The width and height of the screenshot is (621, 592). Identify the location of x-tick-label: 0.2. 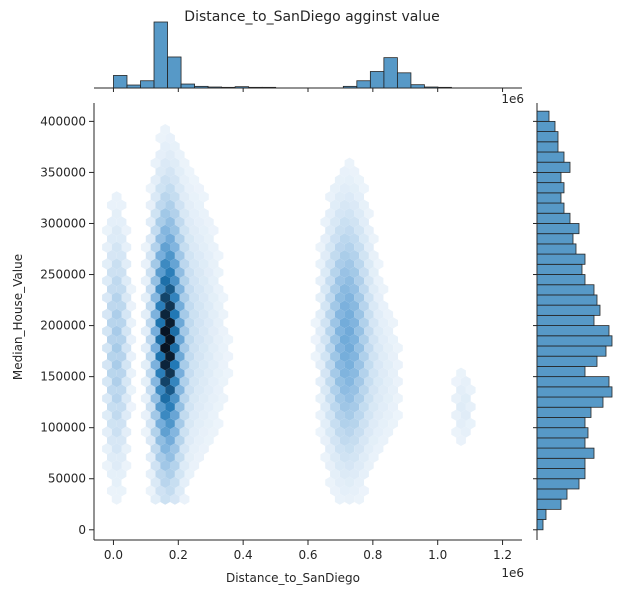
(178, 555).